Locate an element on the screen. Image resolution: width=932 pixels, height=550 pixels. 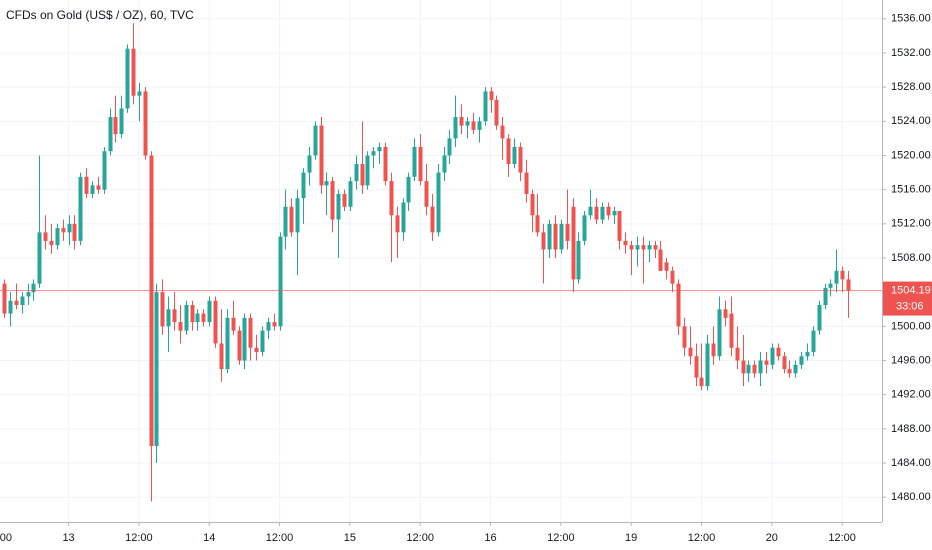
y-tick-label: 1480.00 is located at coordinates (911, 497).